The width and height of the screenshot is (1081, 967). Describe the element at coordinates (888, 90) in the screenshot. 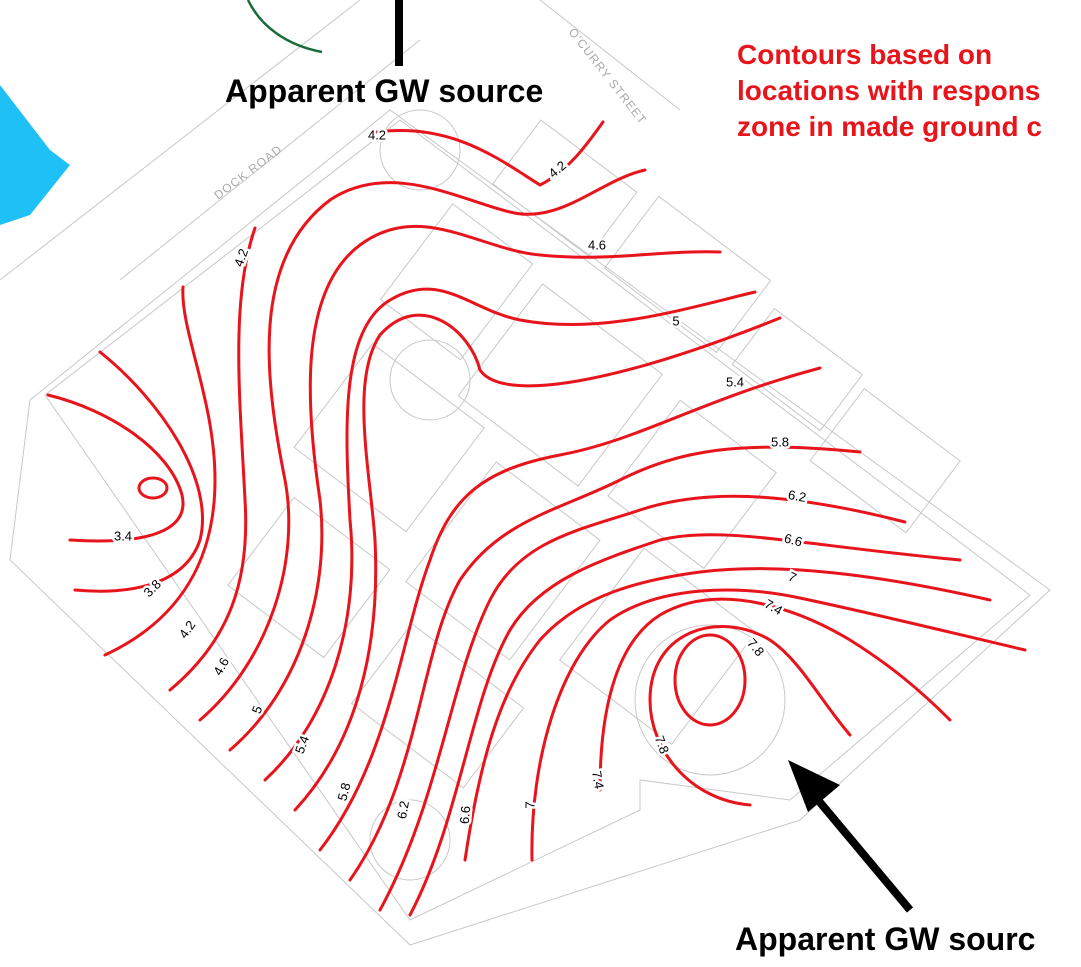

I see `note-line: locations with respons` at that location.